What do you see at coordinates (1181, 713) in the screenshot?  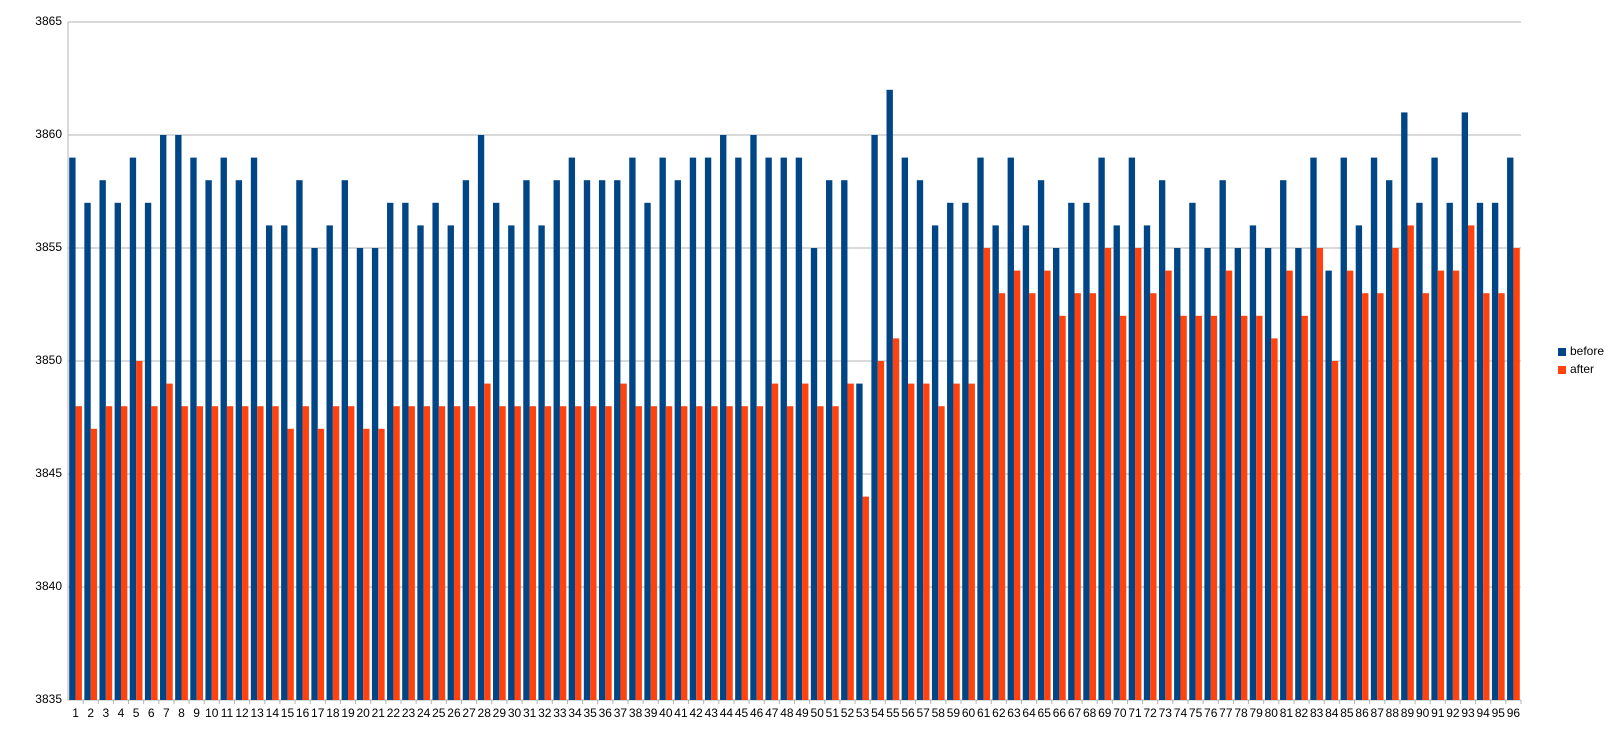 I see `x-tick-label: 74` at bounding box center [1181, 713].